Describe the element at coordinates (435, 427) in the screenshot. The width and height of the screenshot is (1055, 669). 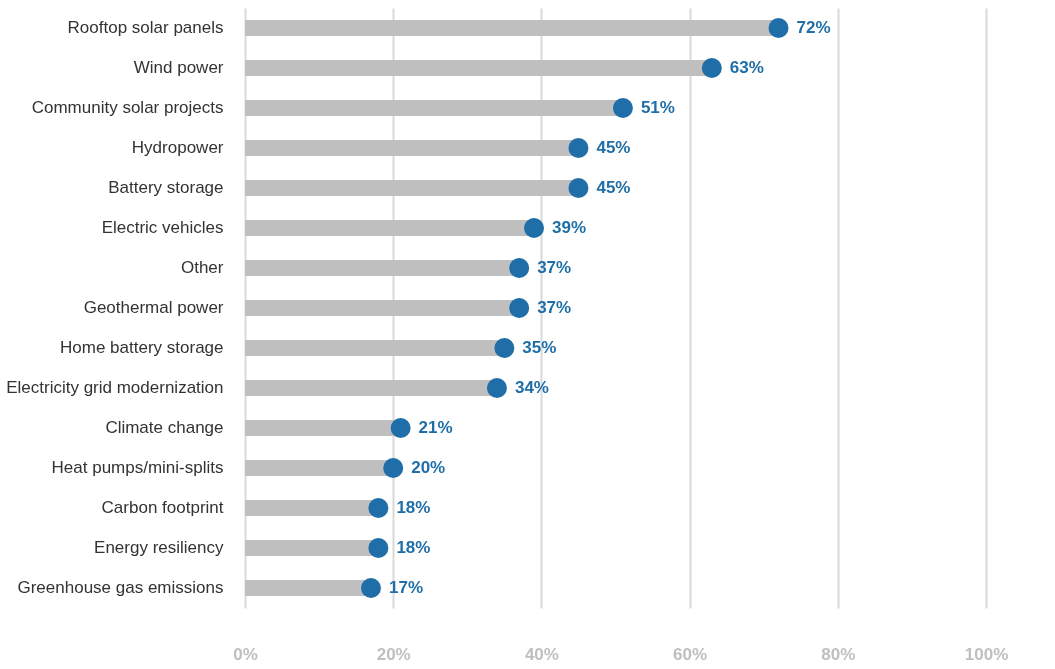
I see `text: 21%` at that location.